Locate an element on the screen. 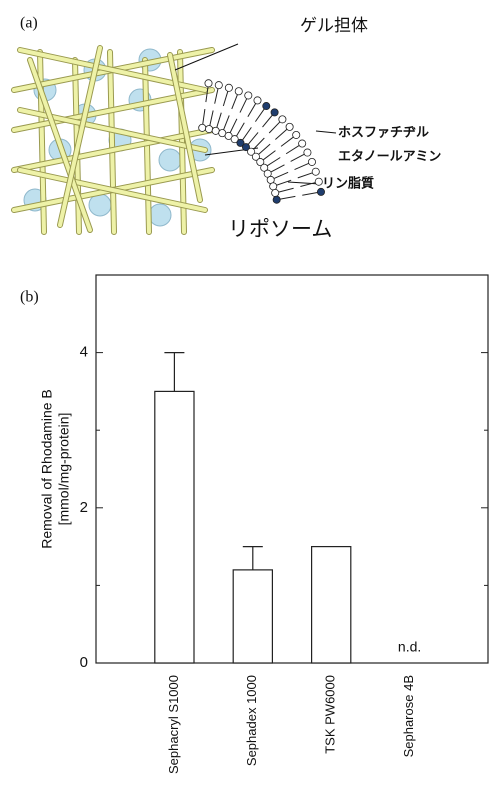 This screenshot has width=492, height=787. y-axis-label-line: Removal of Rhodamine B is located at coordinates (47, 469).